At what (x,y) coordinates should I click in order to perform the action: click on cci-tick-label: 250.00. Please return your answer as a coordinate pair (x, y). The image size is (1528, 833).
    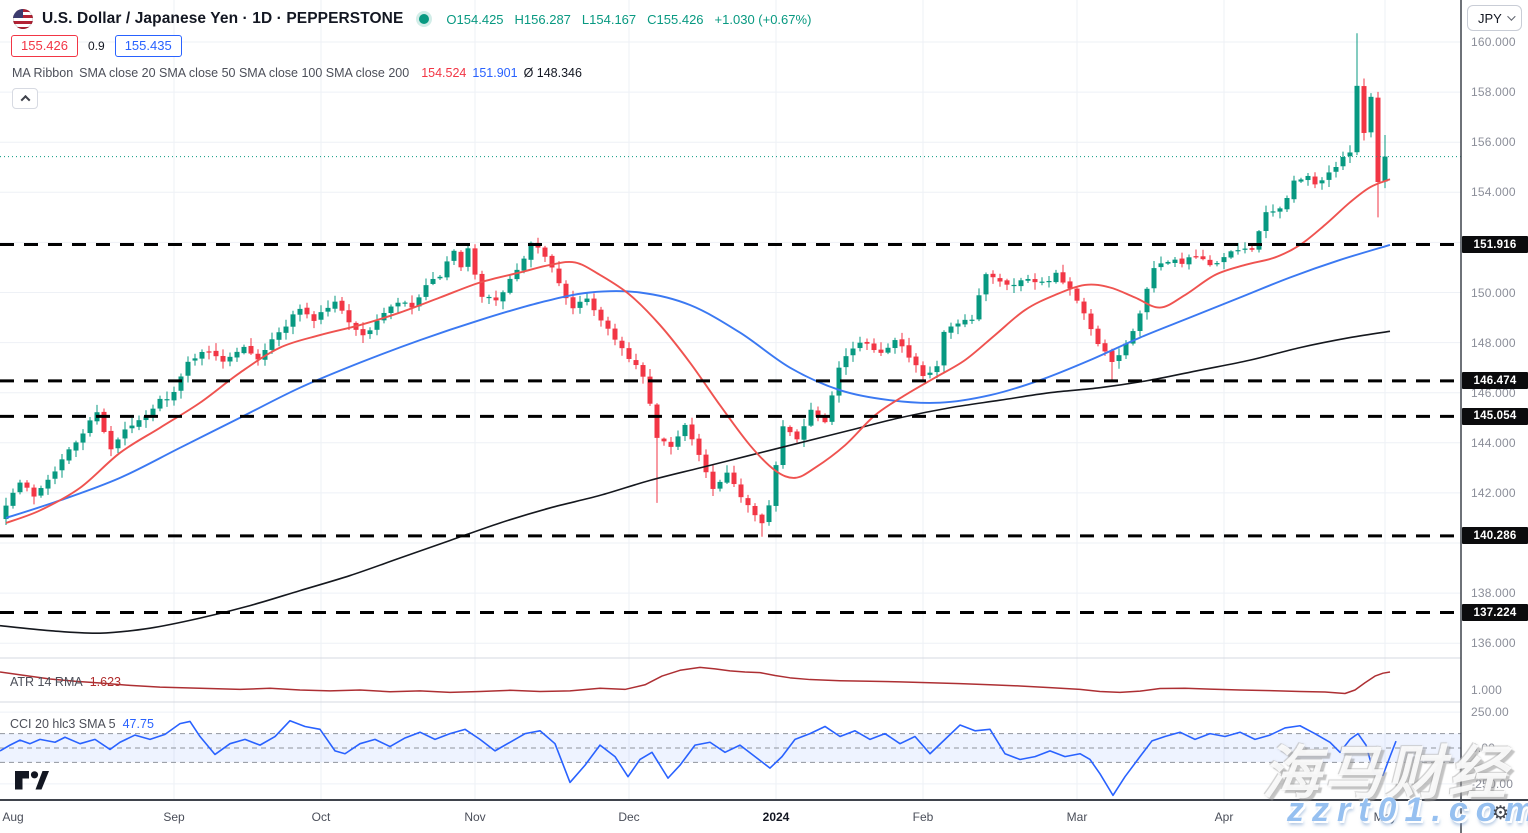
    Looking at the image, I should click on (1490, 712).